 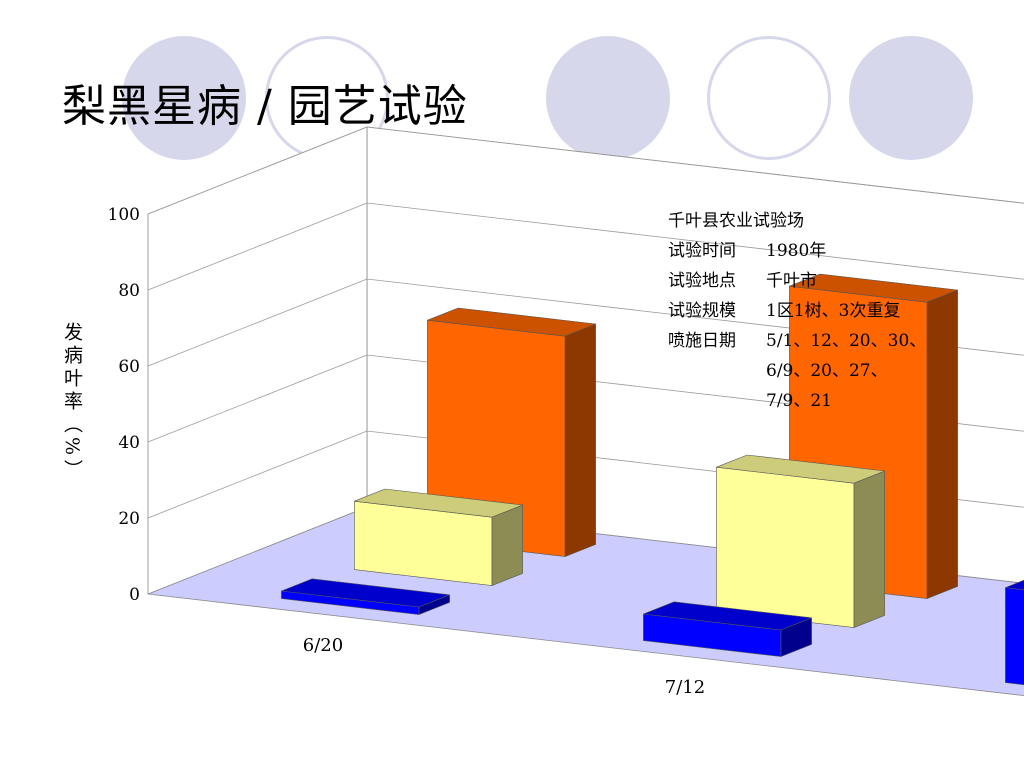 I want to click on note-continuation: 6/9、20、27、, so click(x=827, y=371).